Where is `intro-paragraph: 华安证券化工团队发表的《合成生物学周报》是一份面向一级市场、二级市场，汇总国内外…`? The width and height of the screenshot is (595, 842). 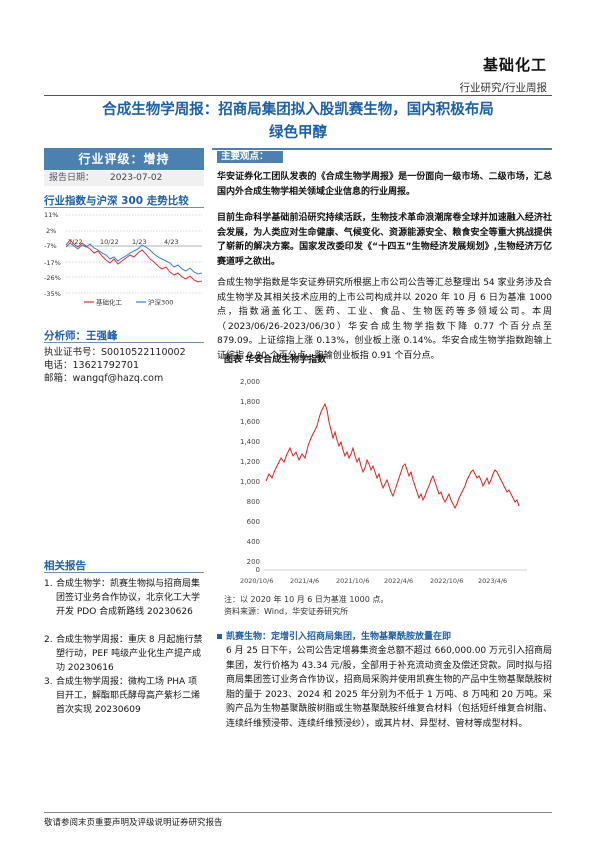
intro-paragraph: 华安证券化工团队发表的《合成生物学周报》是一份面向一级市场、二级市场，汇总国内外… is located at coordinates (384, 184).